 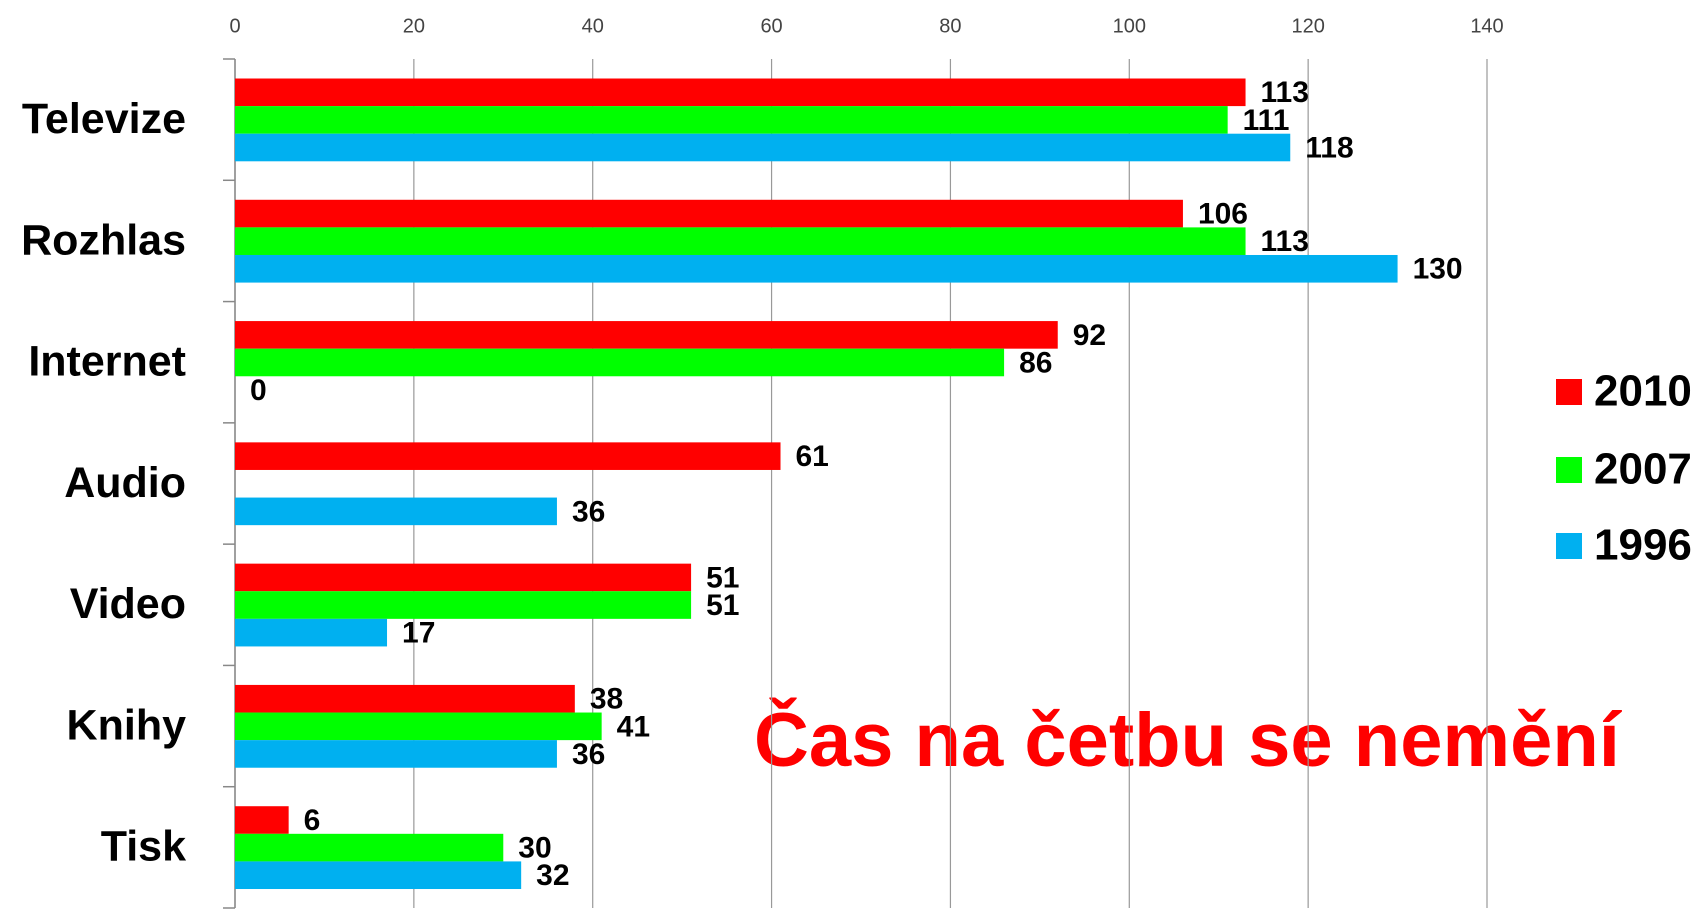 What do you see at coordinates (1486, 26) in the screenshot?
I see `x-tick-label: 140` at bounding box center [1486, 26].